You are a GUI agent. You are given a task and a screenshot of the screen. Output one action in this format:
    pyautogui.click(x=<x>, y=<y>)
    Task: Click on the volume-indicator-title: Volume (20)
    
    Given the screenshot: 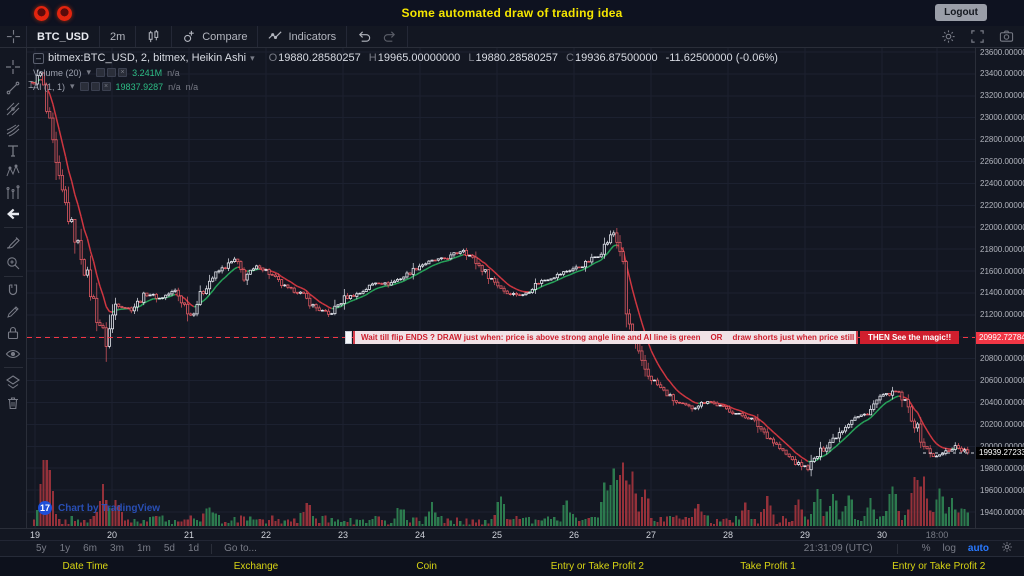 What is the action you would take?
    pyautogui.click(x=57, y=72)
    